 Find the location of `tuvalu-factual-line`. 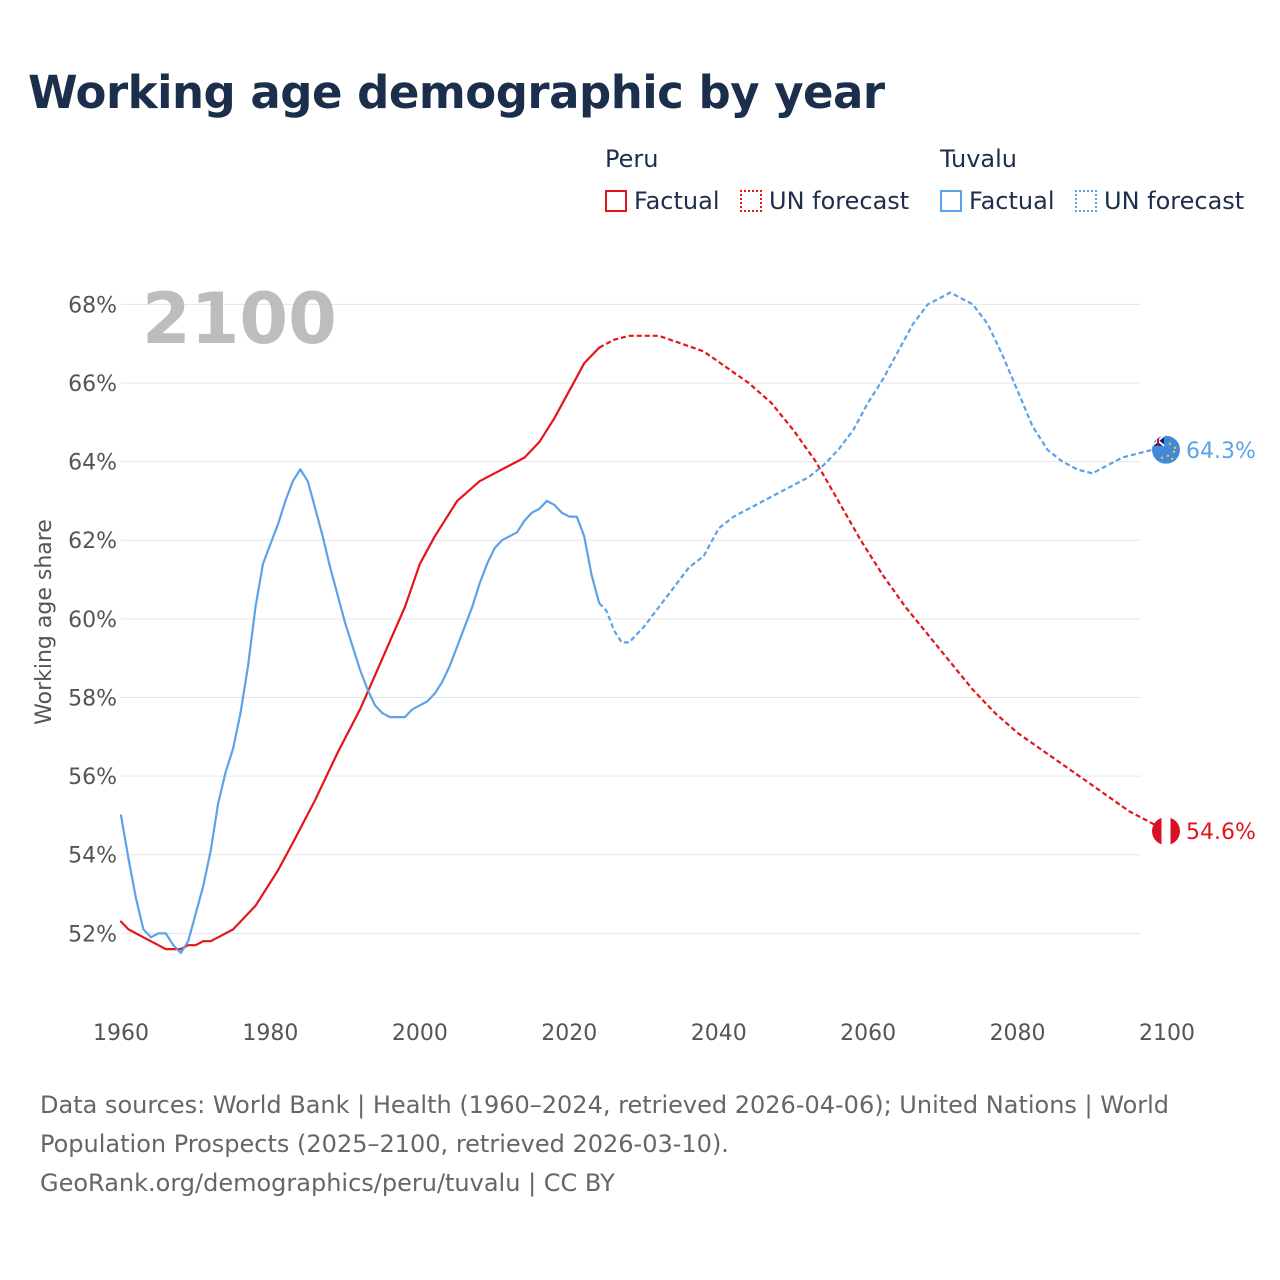

tuvalu-factual-line is located at coordinates (360, 711).